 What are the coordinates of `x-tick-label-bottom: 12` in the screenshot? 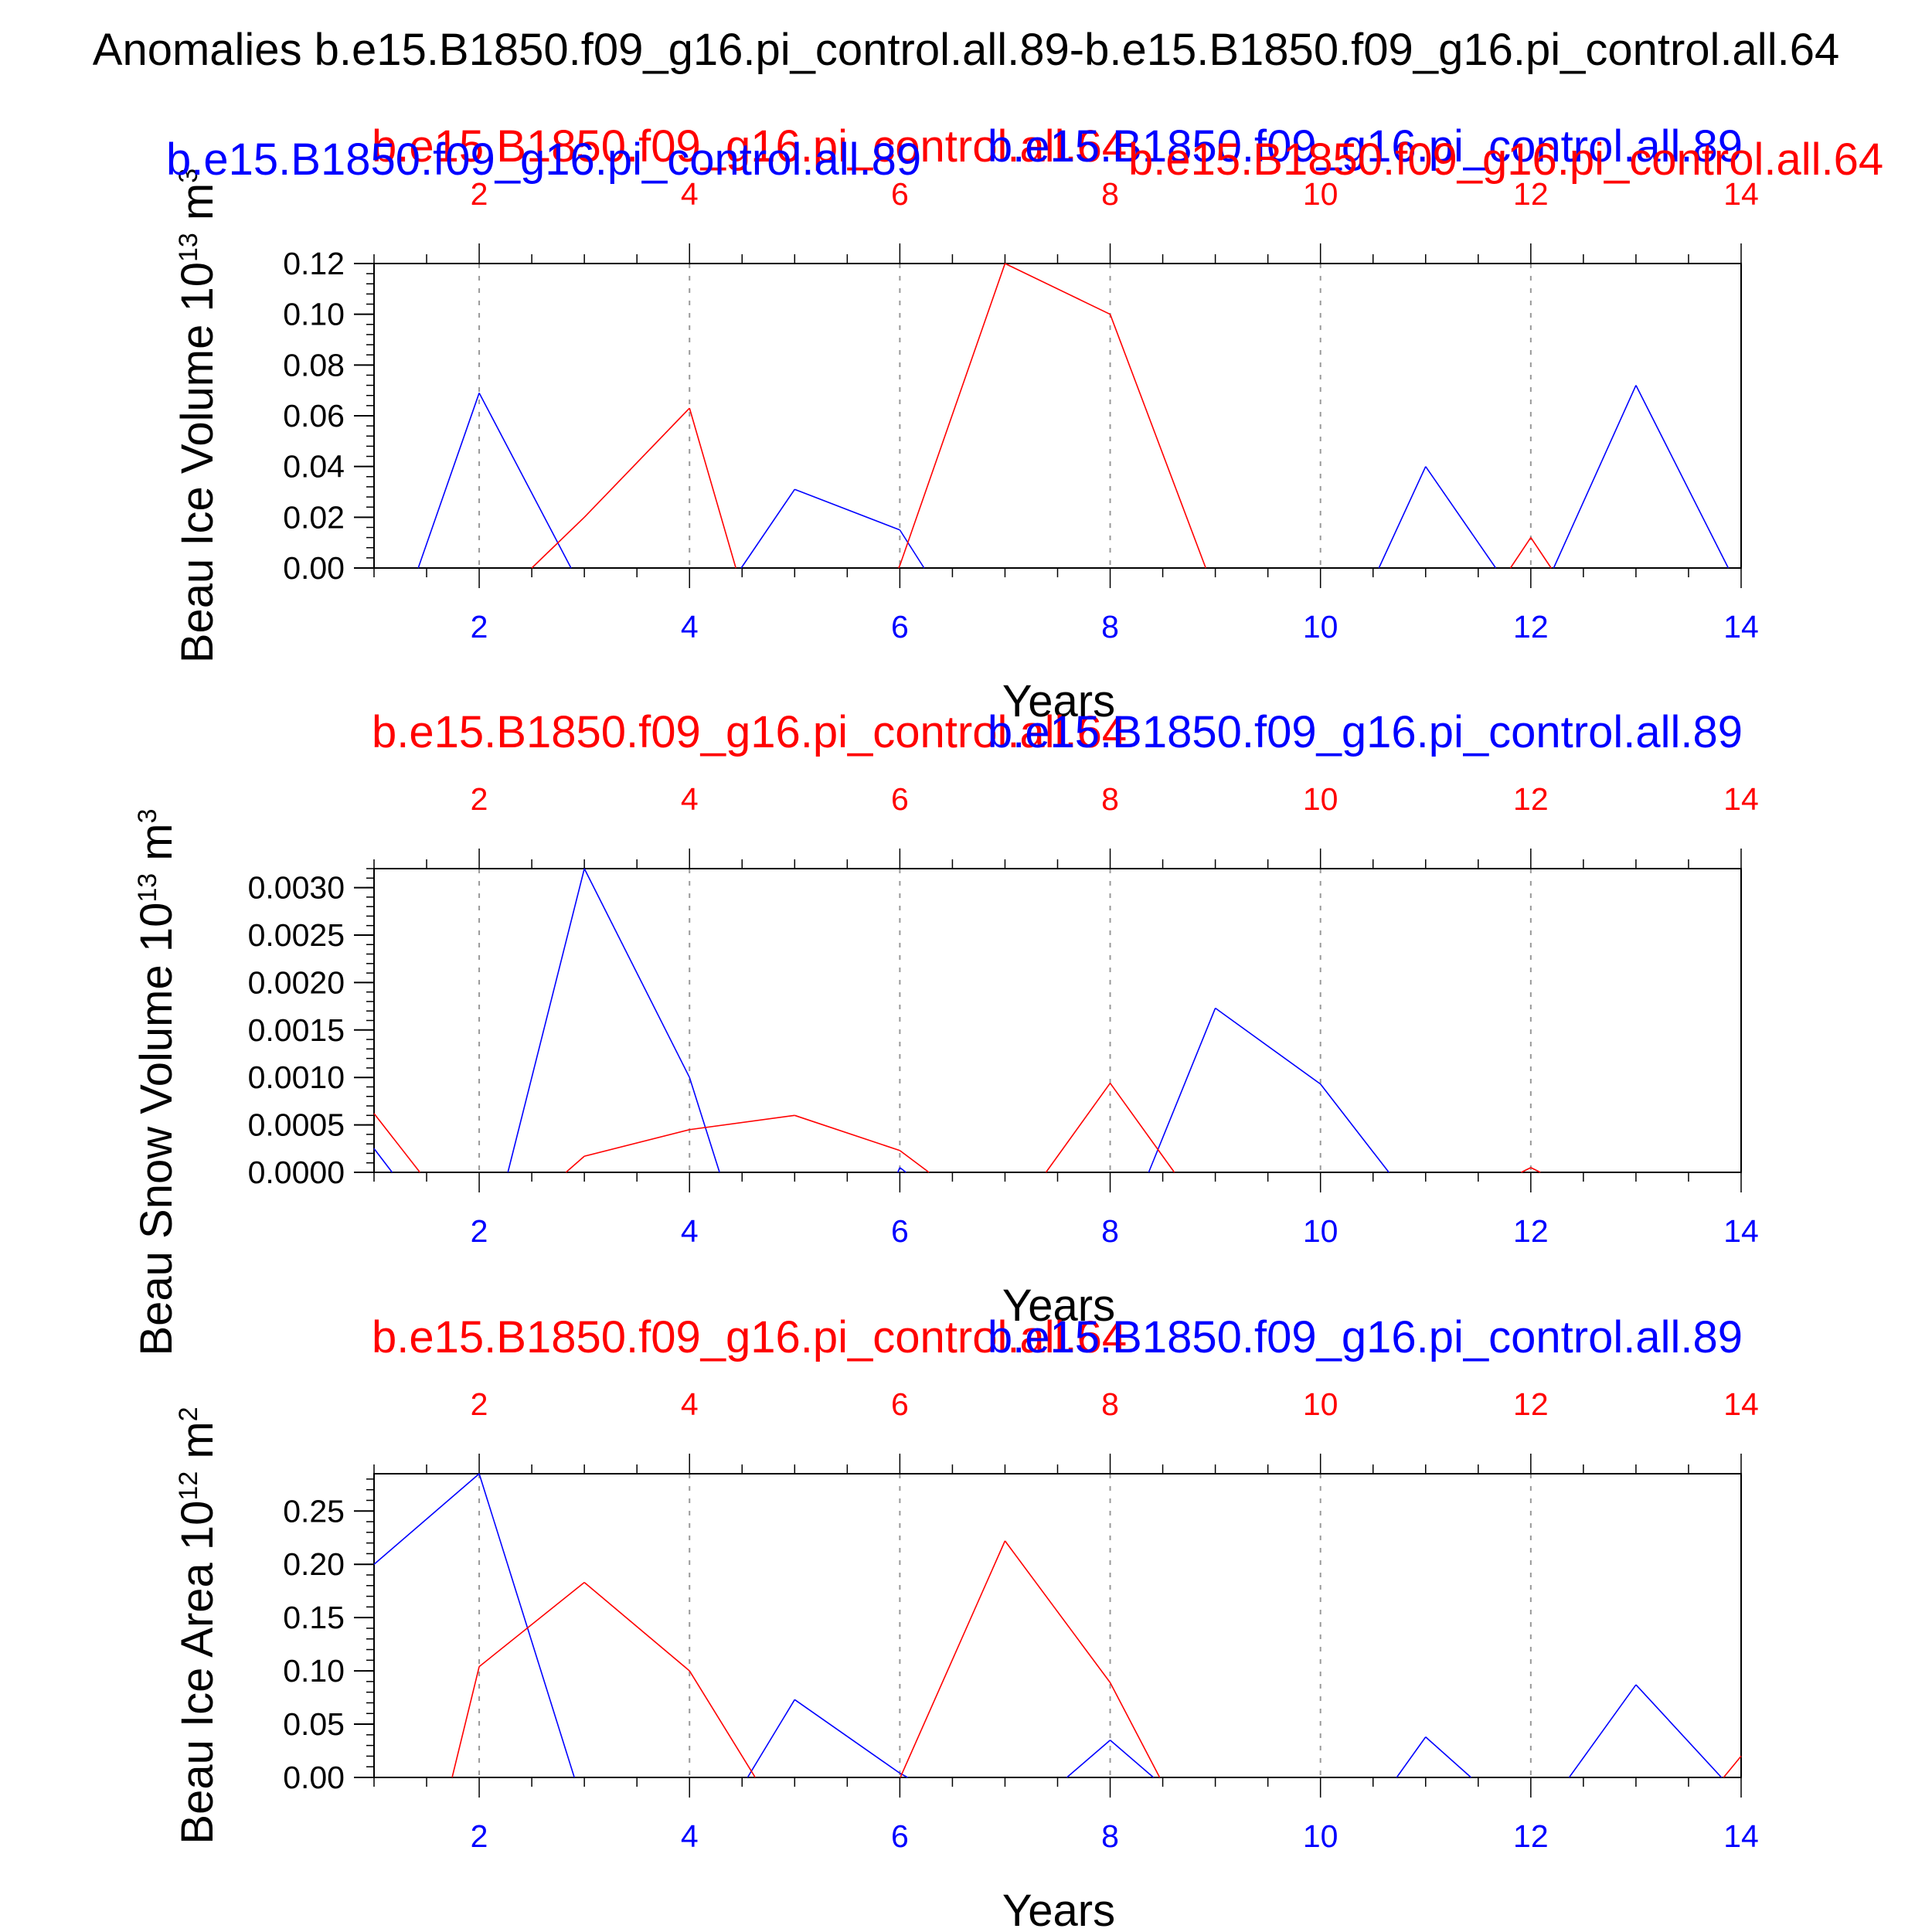 It's located at (1531, 627).